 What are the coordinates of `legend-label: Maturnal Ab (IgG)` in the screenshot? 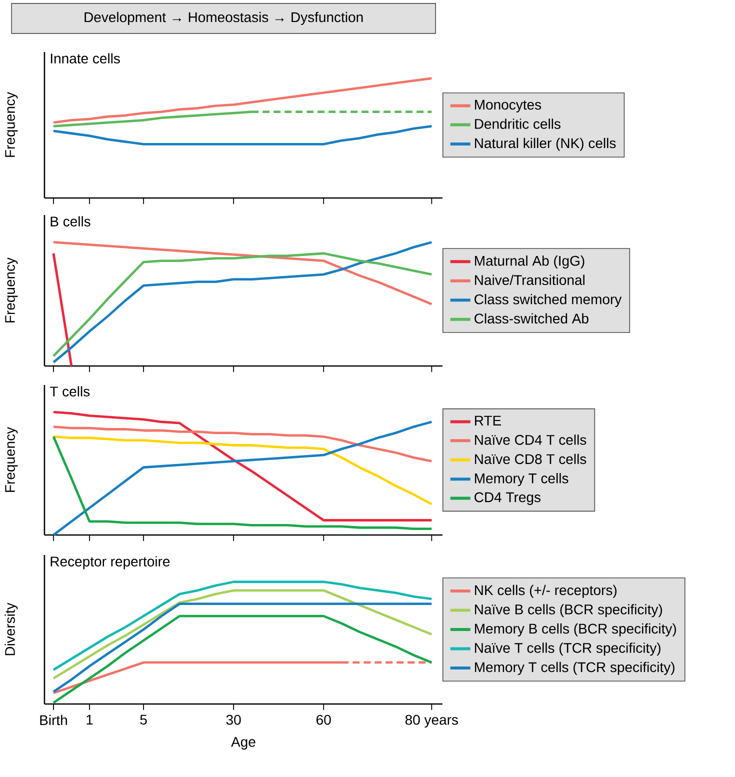 It's located at (529, 262).